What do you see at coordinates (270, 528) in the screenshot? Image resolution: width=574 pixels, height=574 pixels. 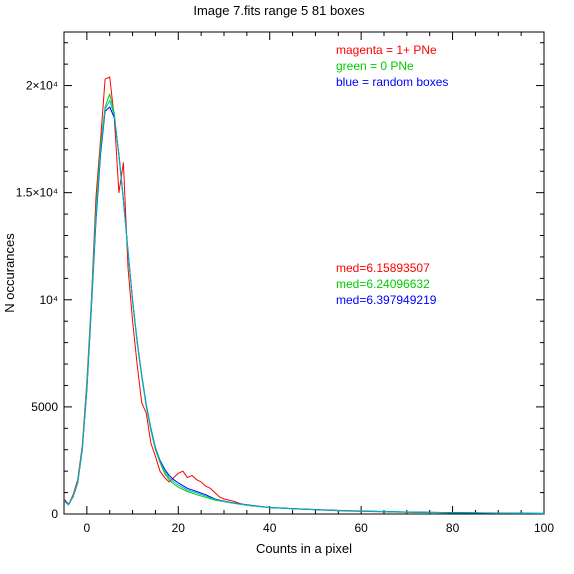 I see `x-tick-label: 40` at bounding box center [270, 528].